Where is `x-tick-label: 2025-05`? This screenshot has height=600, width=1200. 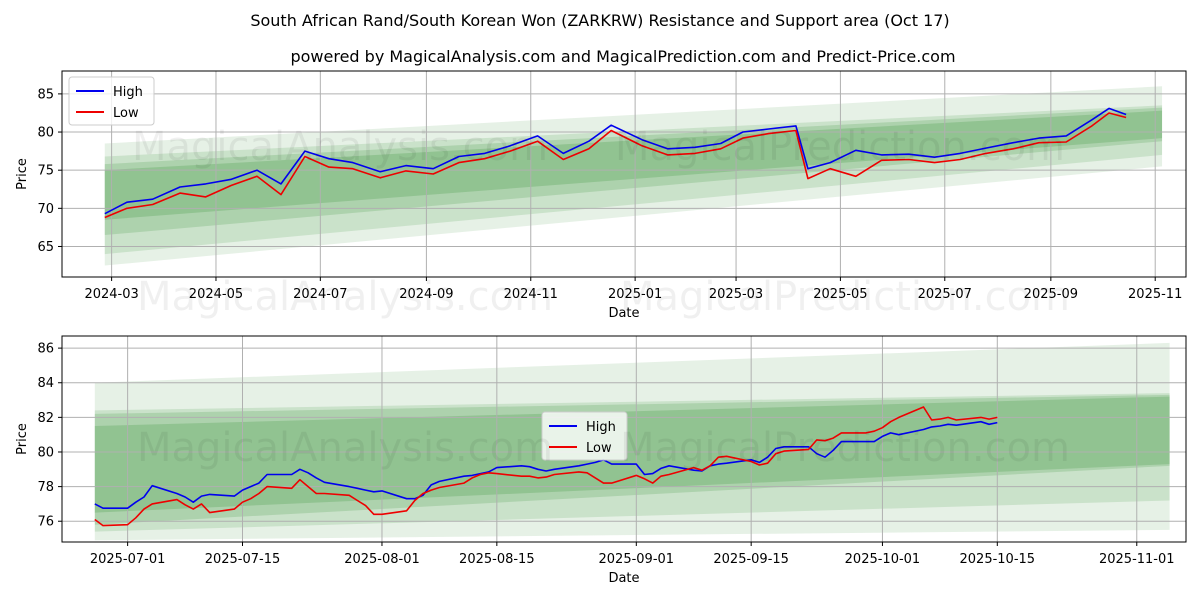
x-tick-label: 2025-05 is located at coordinates (840, 294).